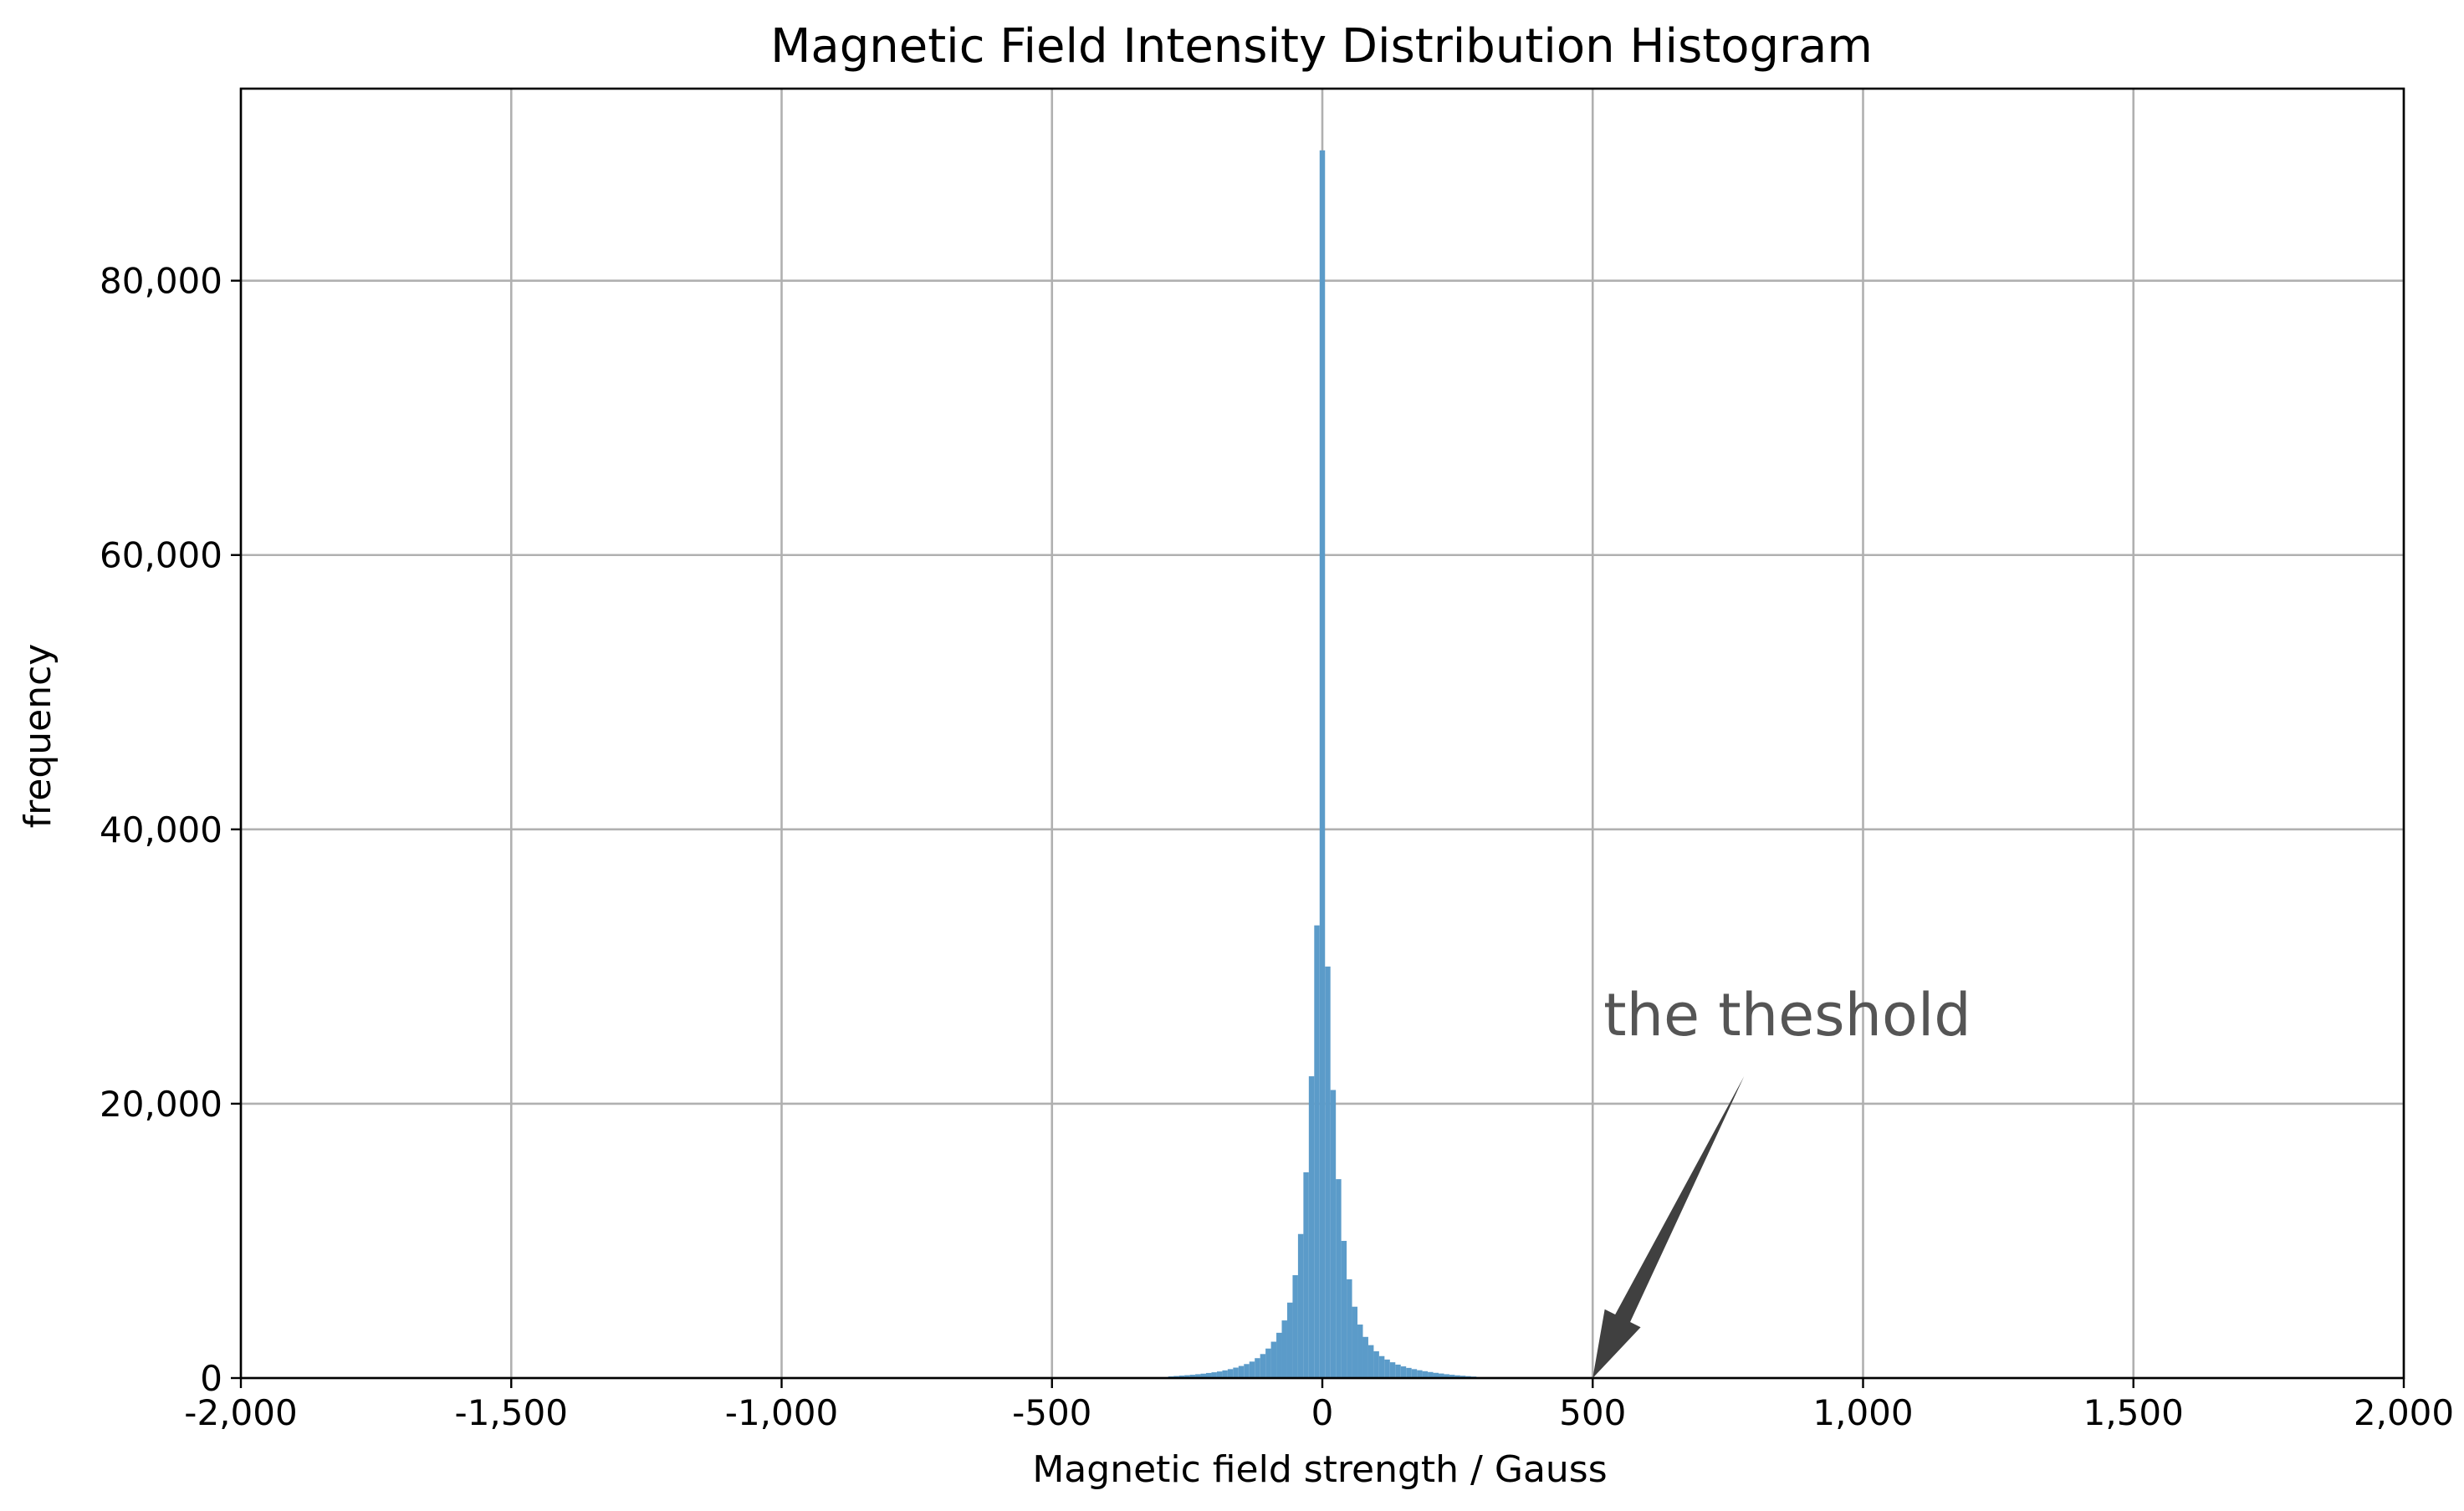 The width and height of the screenshot is (2464, 1511). Describe the element at coordinates (161, 1104) in the screenshot. I see `y-tick-label: 20,000` at that location.